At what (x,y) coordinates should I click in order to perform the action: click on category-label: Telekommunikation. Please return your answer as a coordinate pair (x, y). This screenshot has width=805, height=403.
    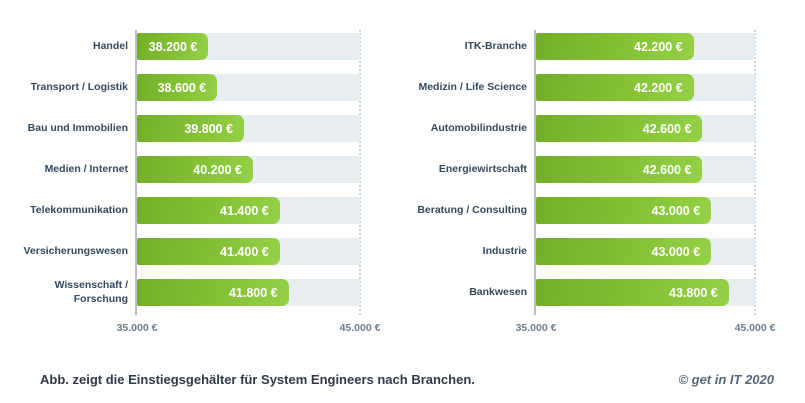
    Looking at the image, I should click on (79, 209).